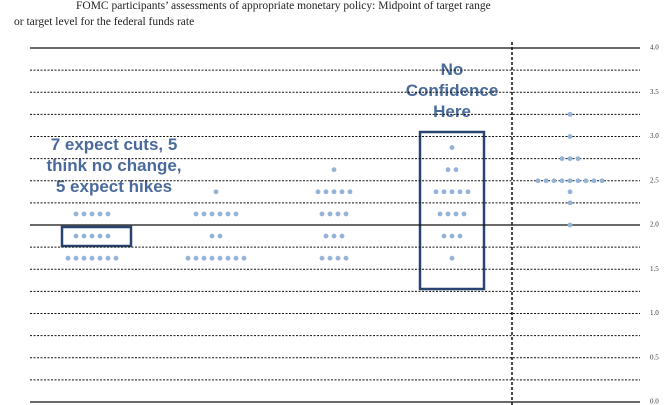 This screenshot has width=670, height=405. I want to click on annotation-line: 7 expect cuts, 5, so click(114, 144).